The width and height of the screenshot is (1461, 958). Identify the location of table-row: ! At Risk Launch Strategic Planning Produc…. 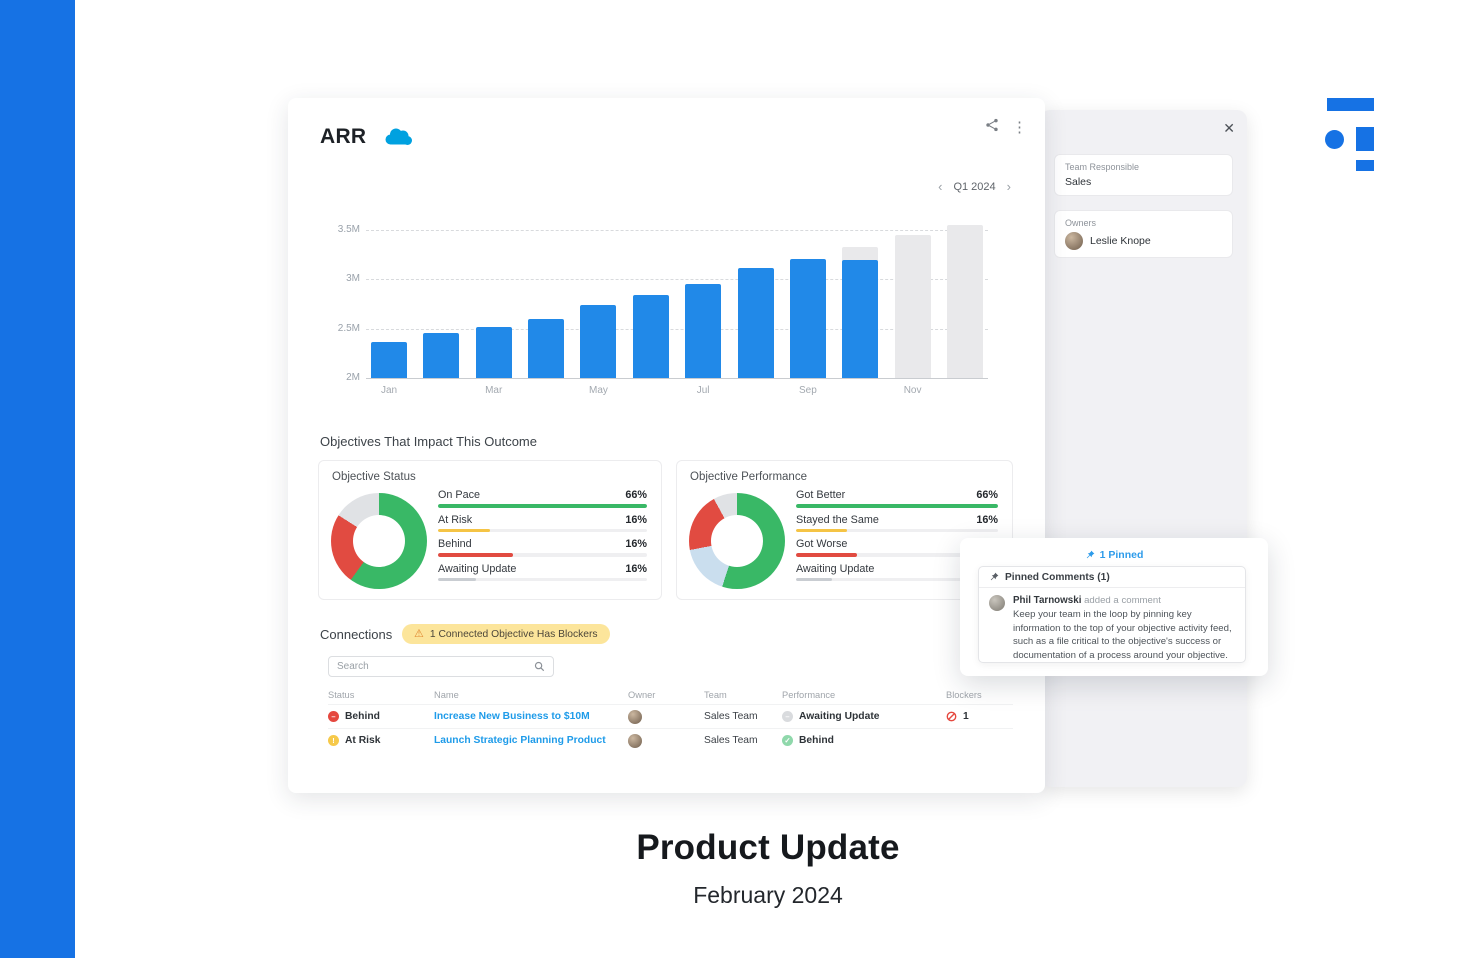
(670, 740).